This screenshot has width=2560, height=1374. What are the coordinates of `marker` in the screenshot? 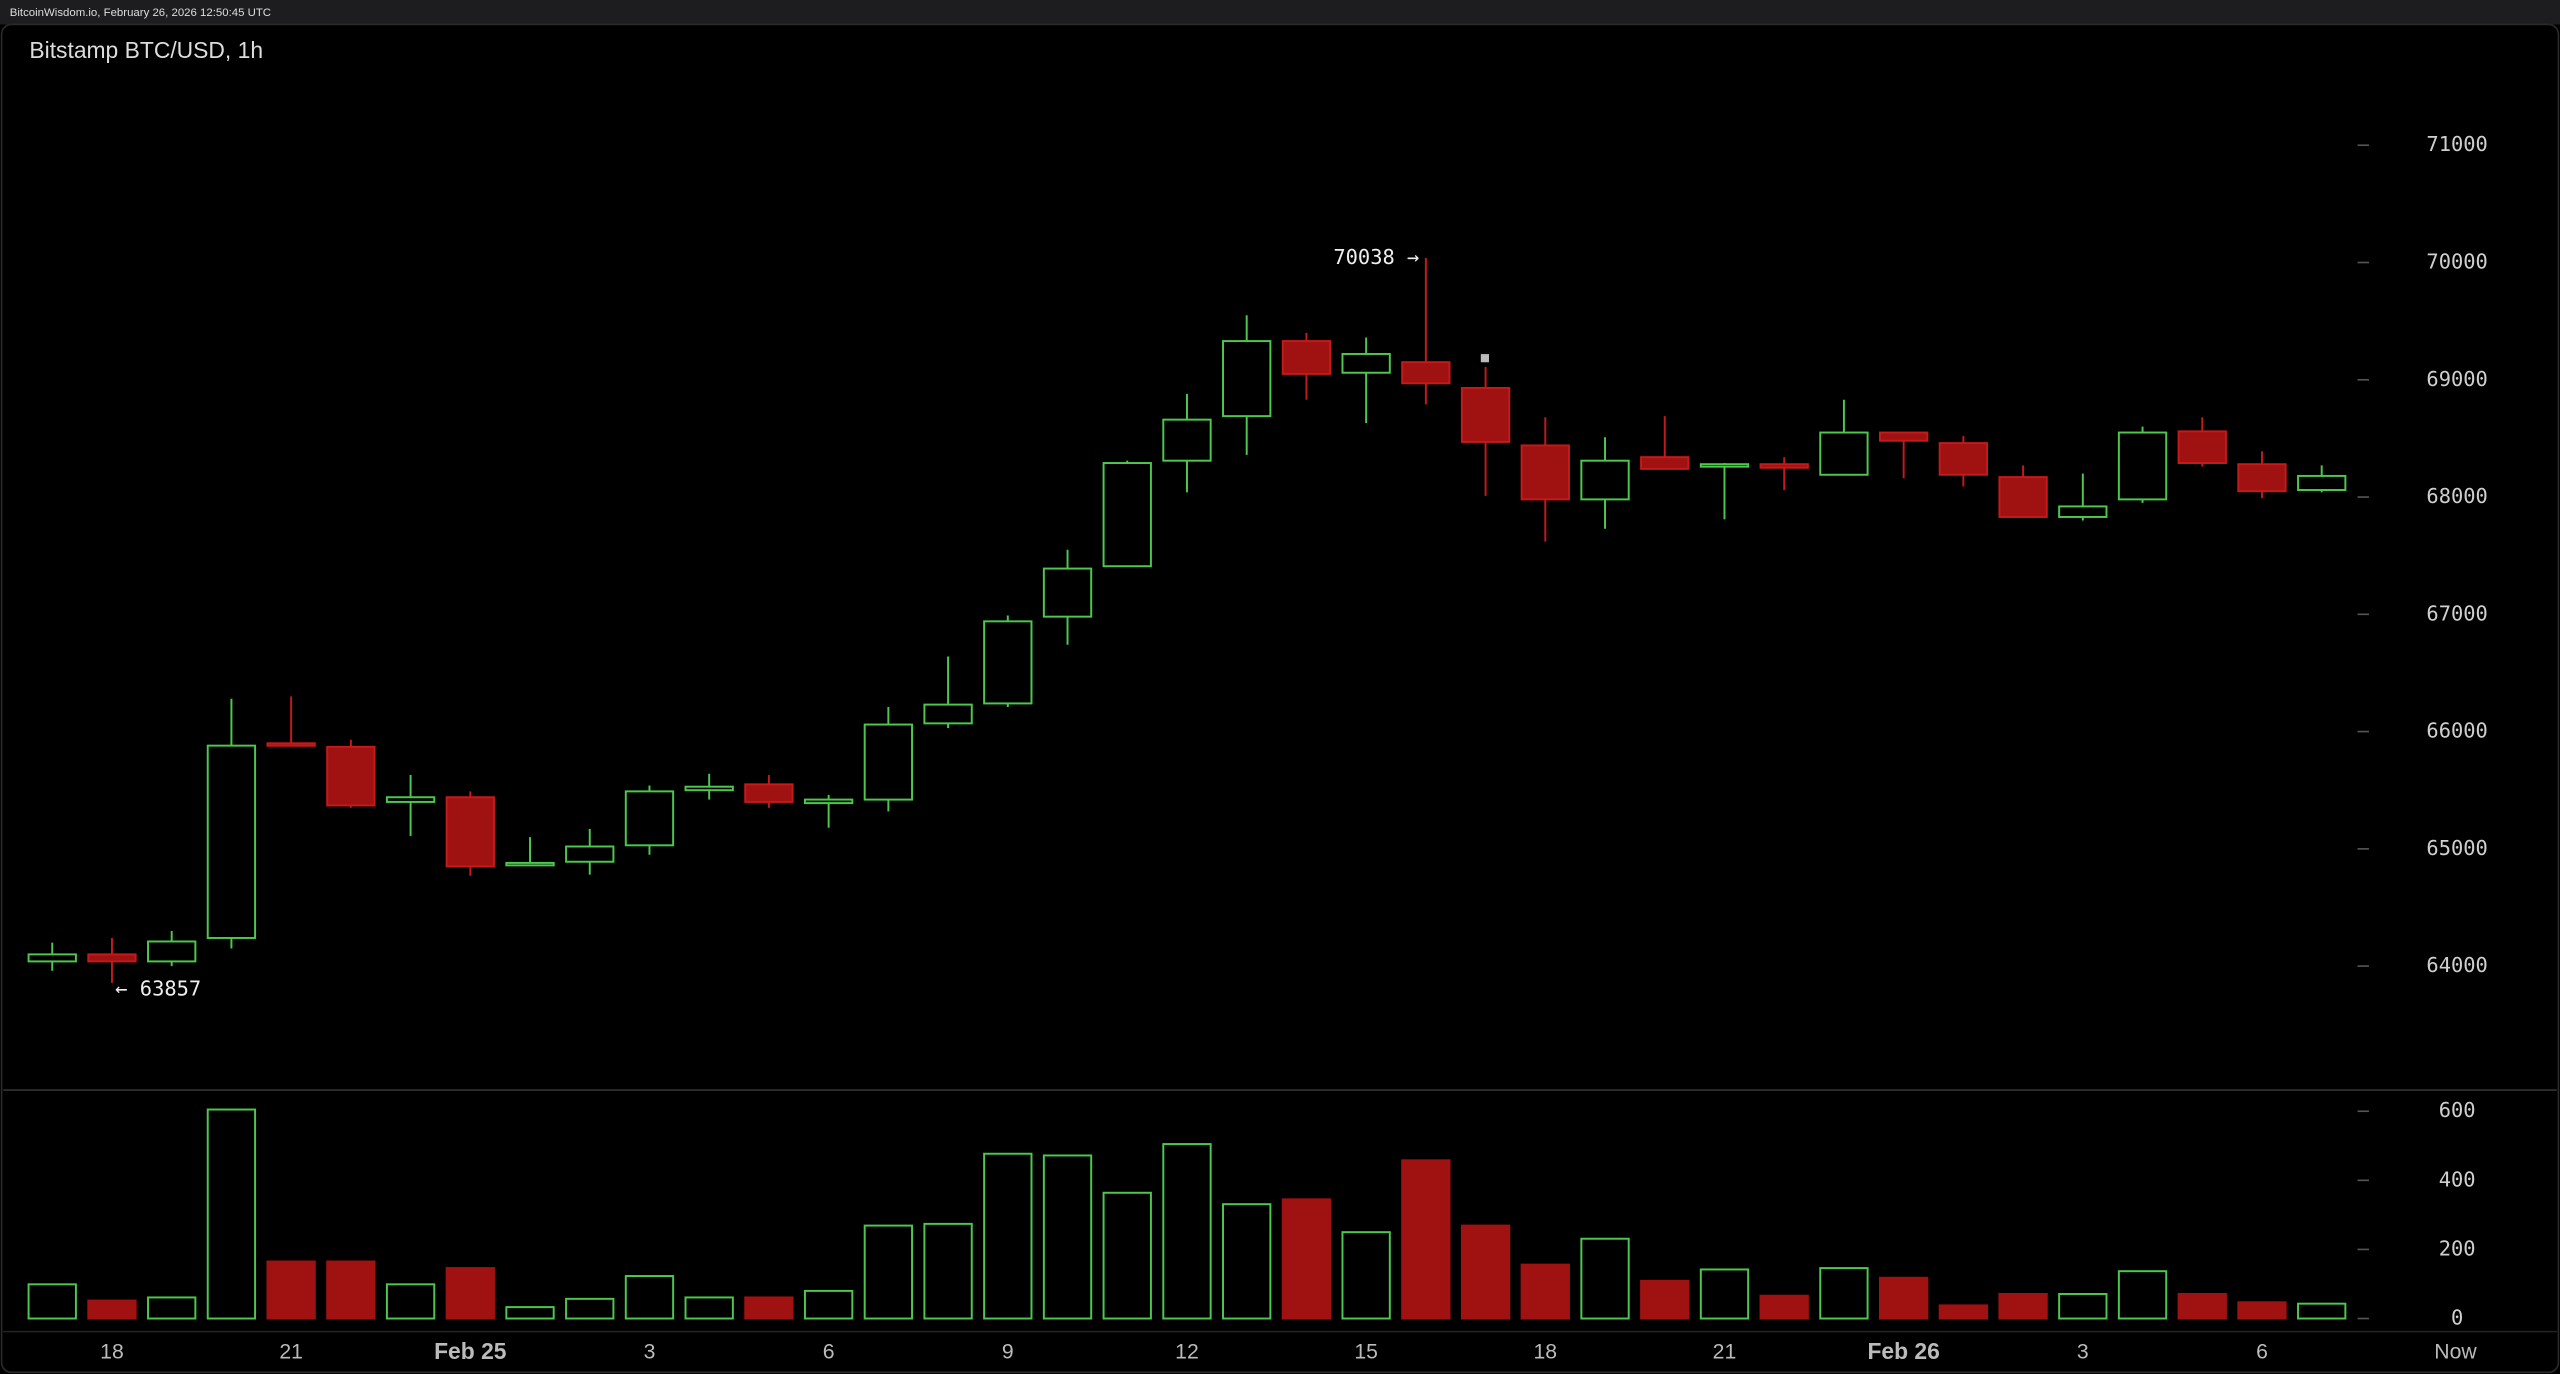 It's located at (1484, 358).